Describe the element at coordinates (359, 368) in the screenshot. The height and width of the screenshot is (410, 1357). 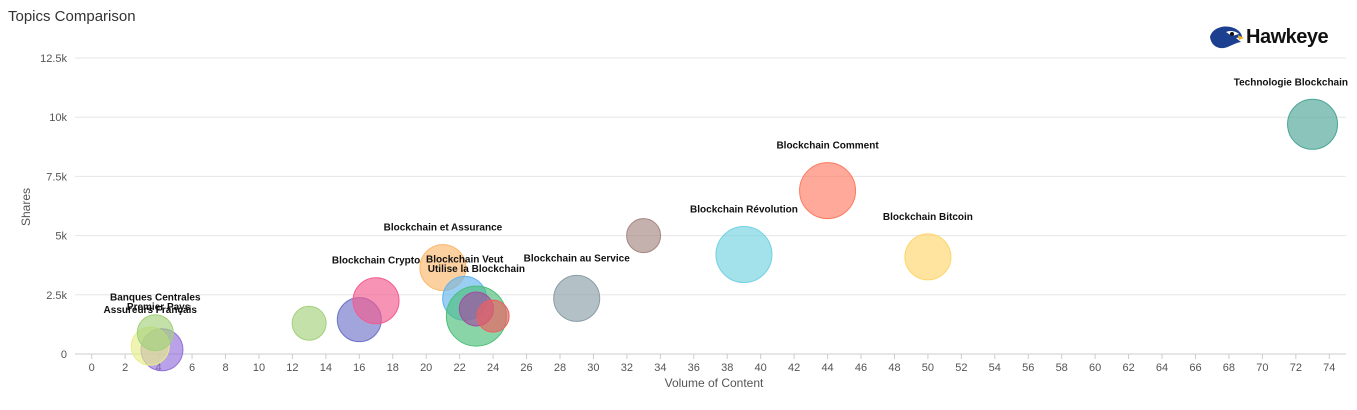
I see `x-tick-label: 16` at that location.